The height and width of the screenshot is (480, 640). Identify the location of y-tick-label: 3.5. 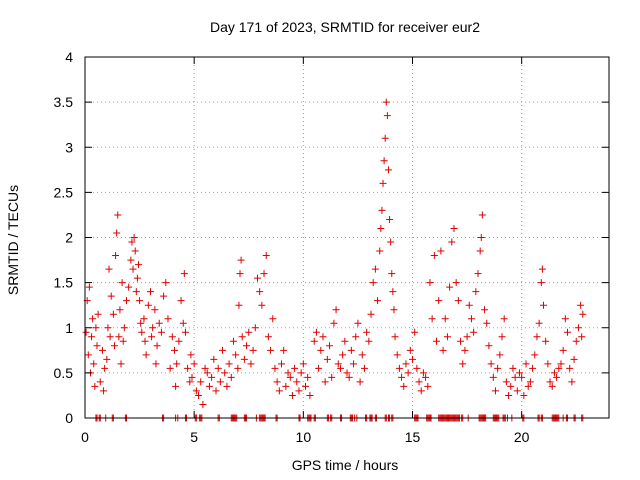
(64, 102).